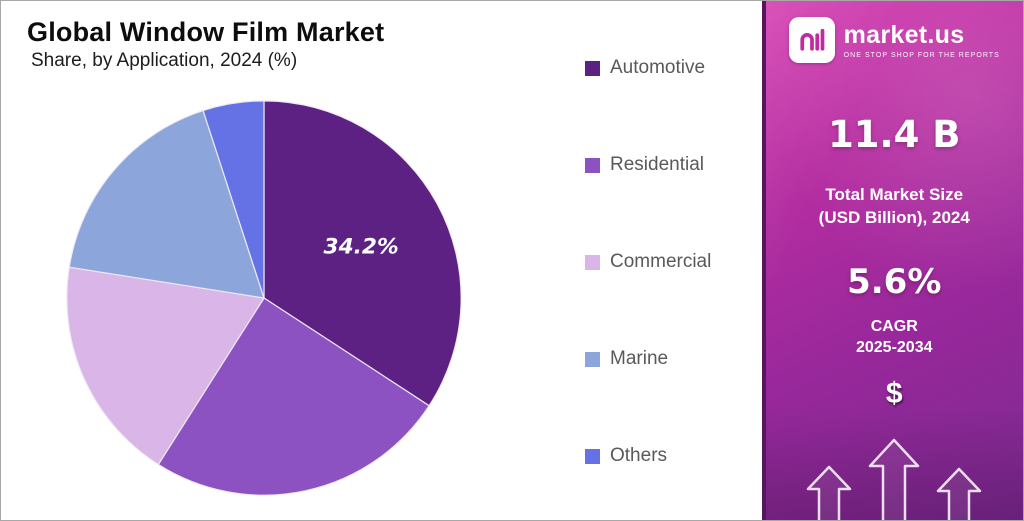 The width and height of the screenshot is (1024, 521). I want to click on legend-item-marine: Marine, so click(648, 359).